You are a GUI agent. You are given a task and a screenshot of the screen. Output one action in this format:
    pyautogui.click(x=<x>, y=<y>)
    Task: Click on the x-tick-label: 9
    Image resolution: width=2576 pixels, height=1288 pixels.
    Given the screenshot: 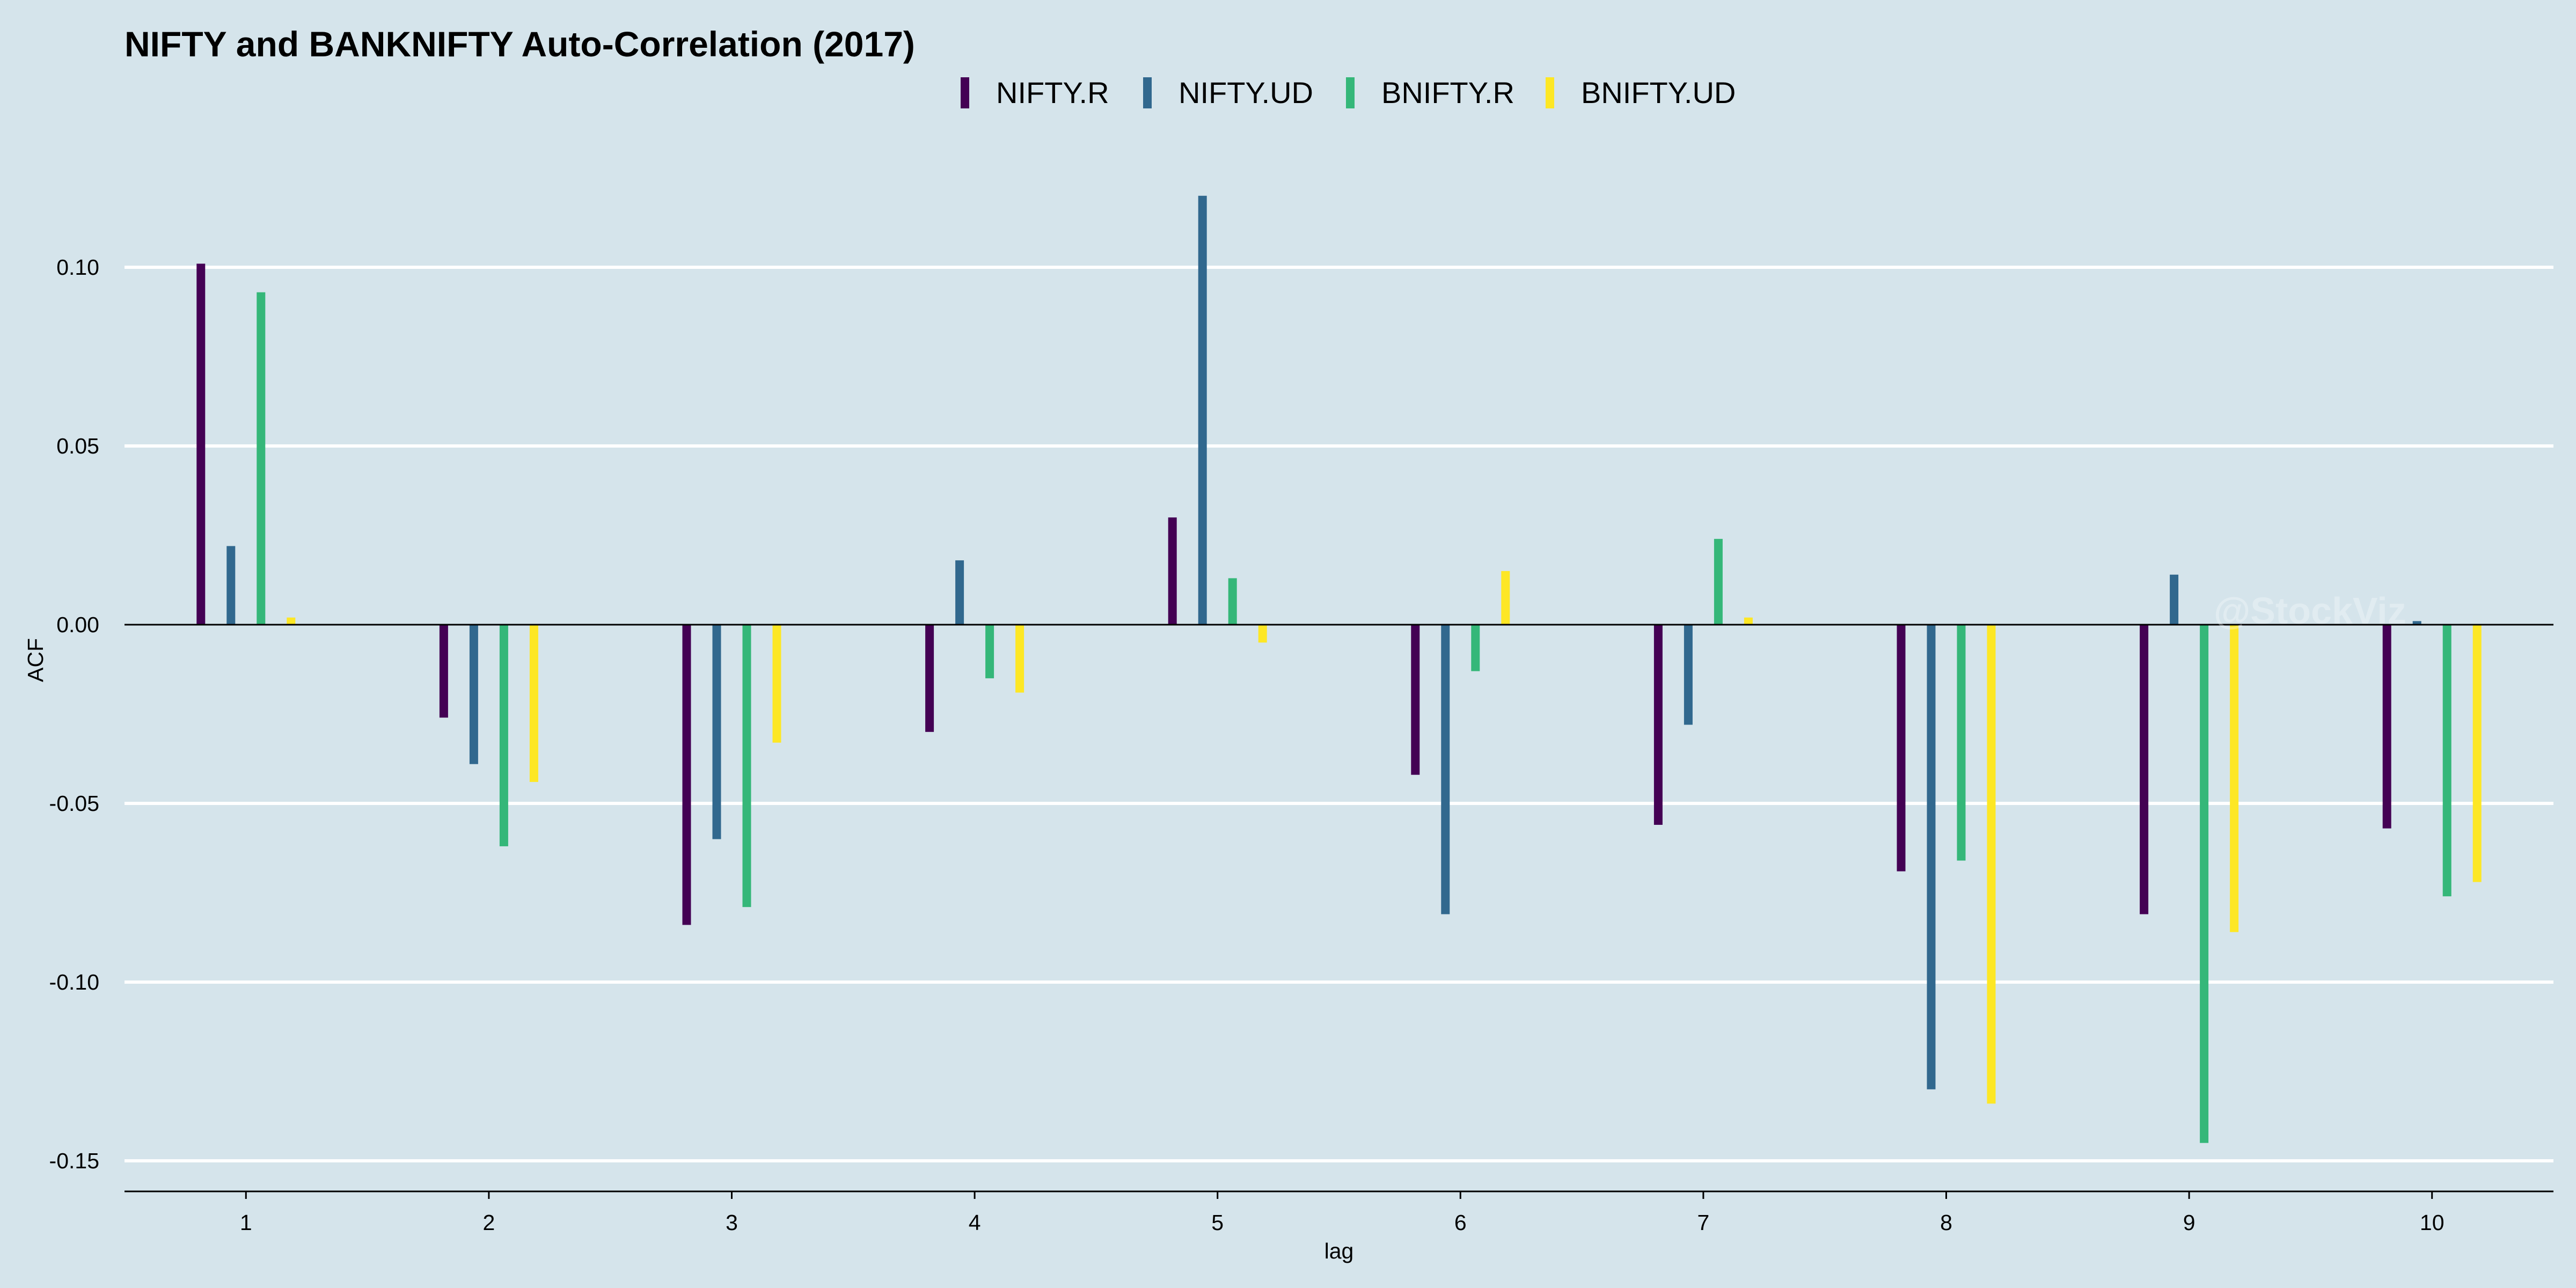 What is the action you would take?
    pyautogui.click(x=2189, y=1222)
    